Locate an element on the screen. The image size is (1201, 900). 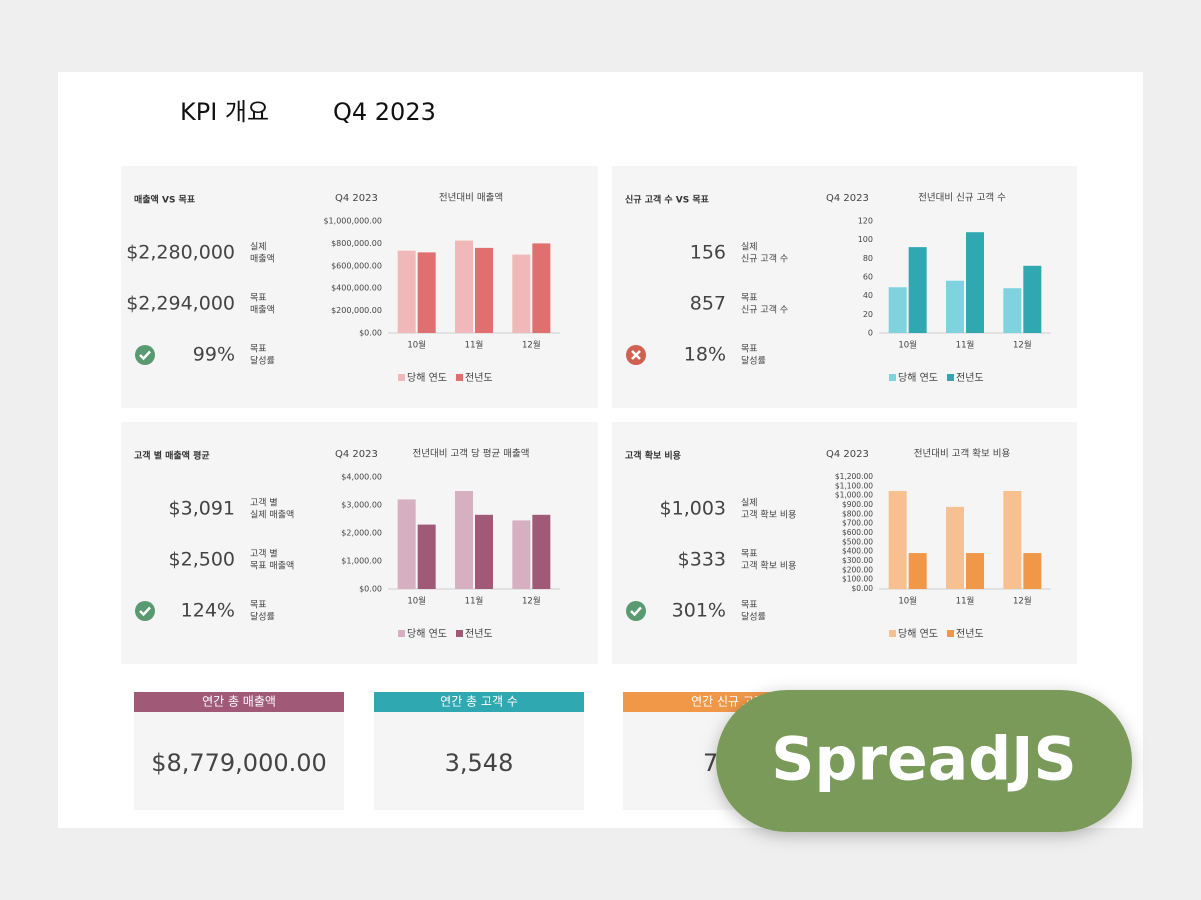
kpi-label: 목표 매출액 is located at coordinates (272, 566).